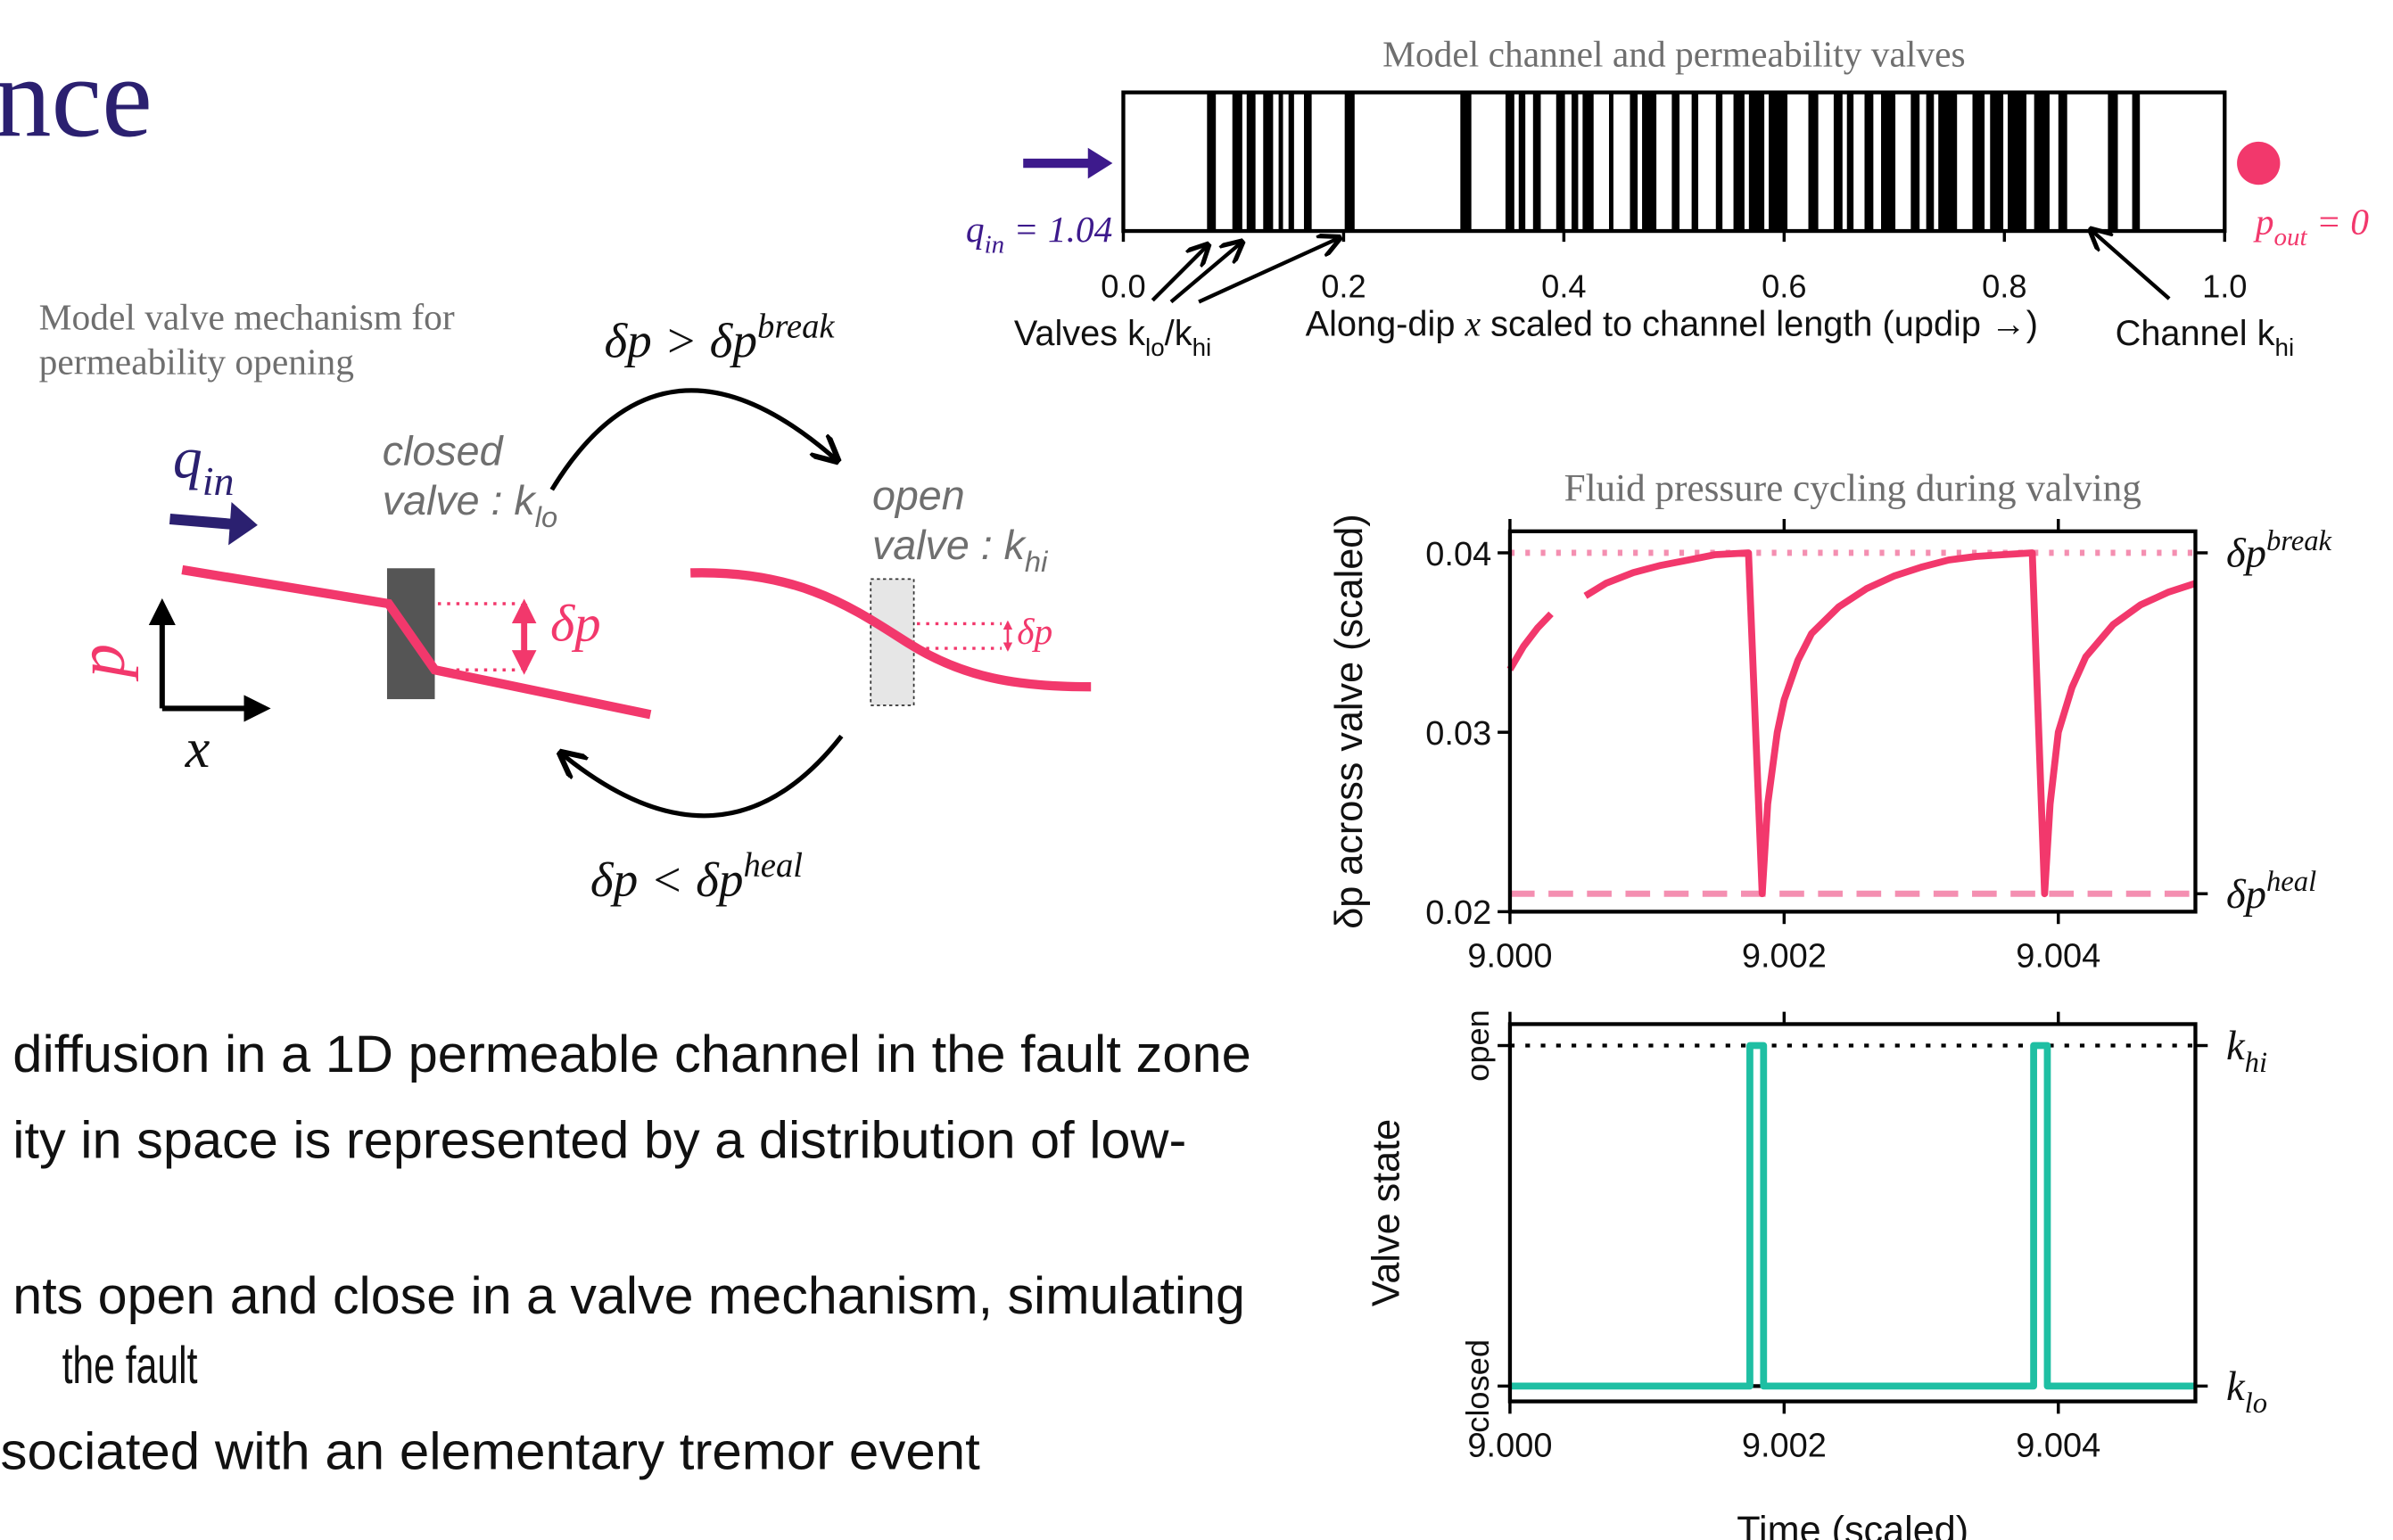 This screenshot has height=1540, width=2393. Describe the element at coordinates (1385, 323) in the screenshot. I see `text-part: Along-dip` at that location.